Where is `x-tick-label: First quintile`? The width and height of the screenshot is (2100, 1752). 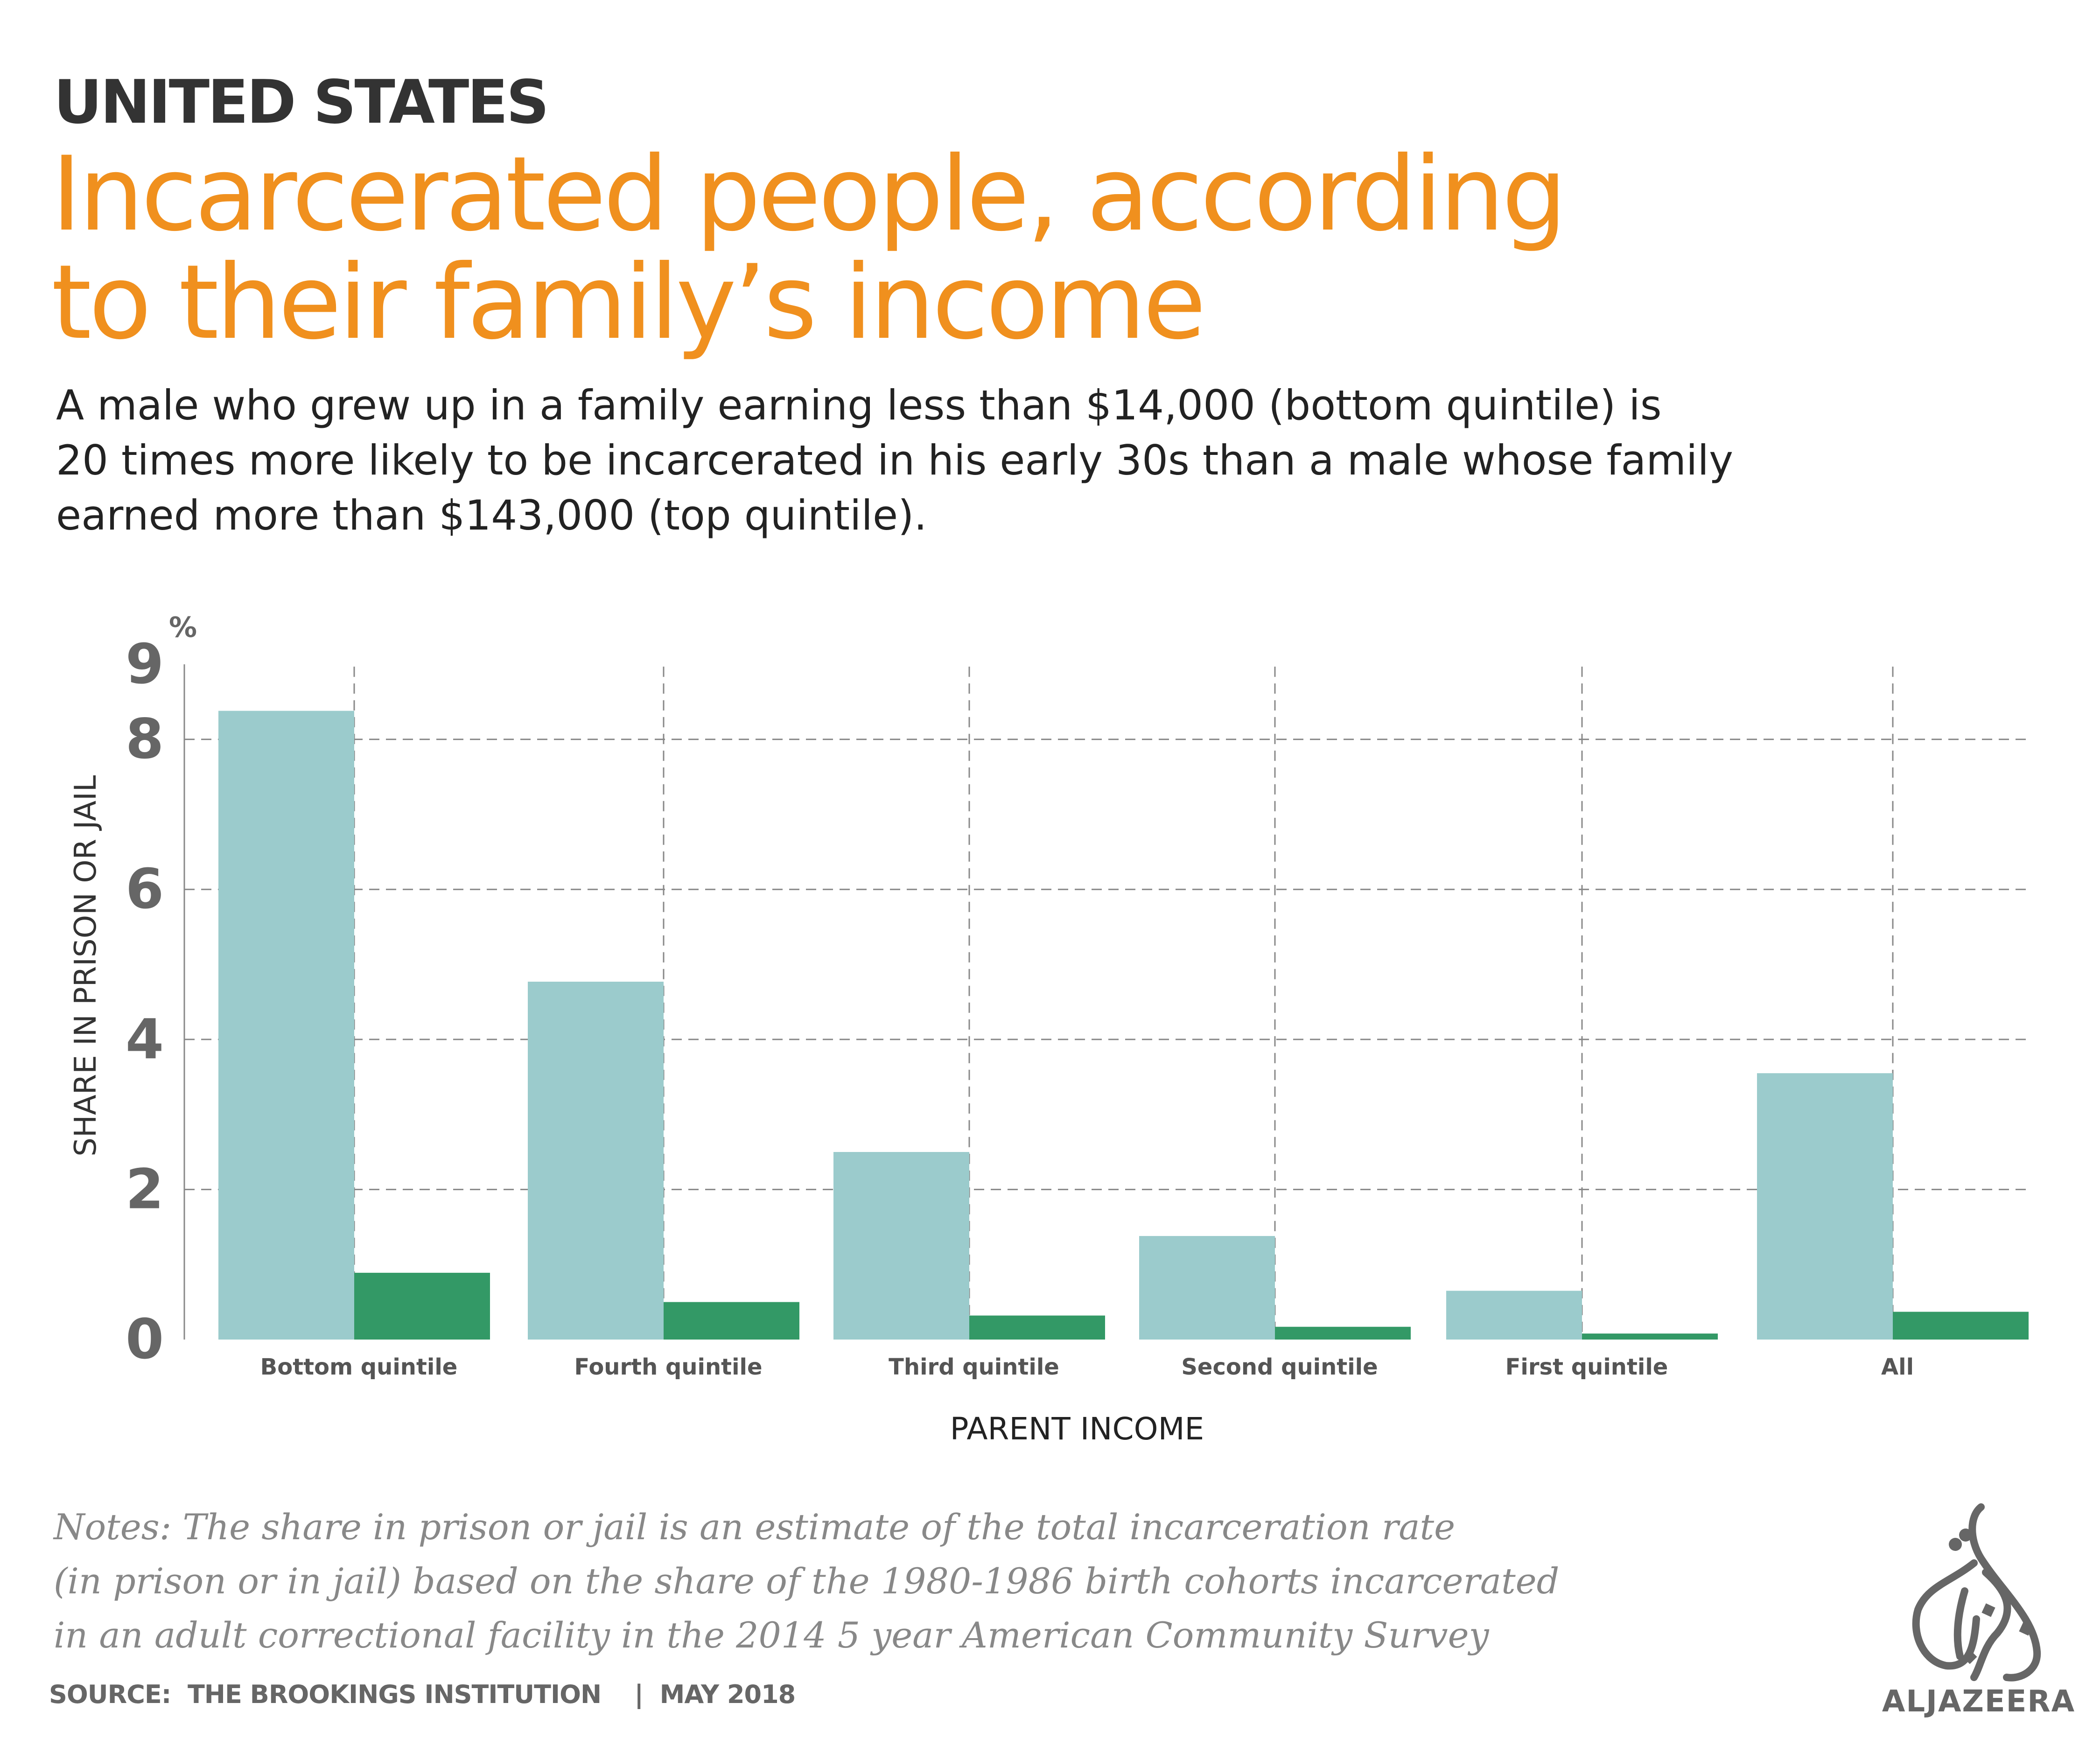 x-tick-label: First quintile is located at coordinates (1586, 1367).